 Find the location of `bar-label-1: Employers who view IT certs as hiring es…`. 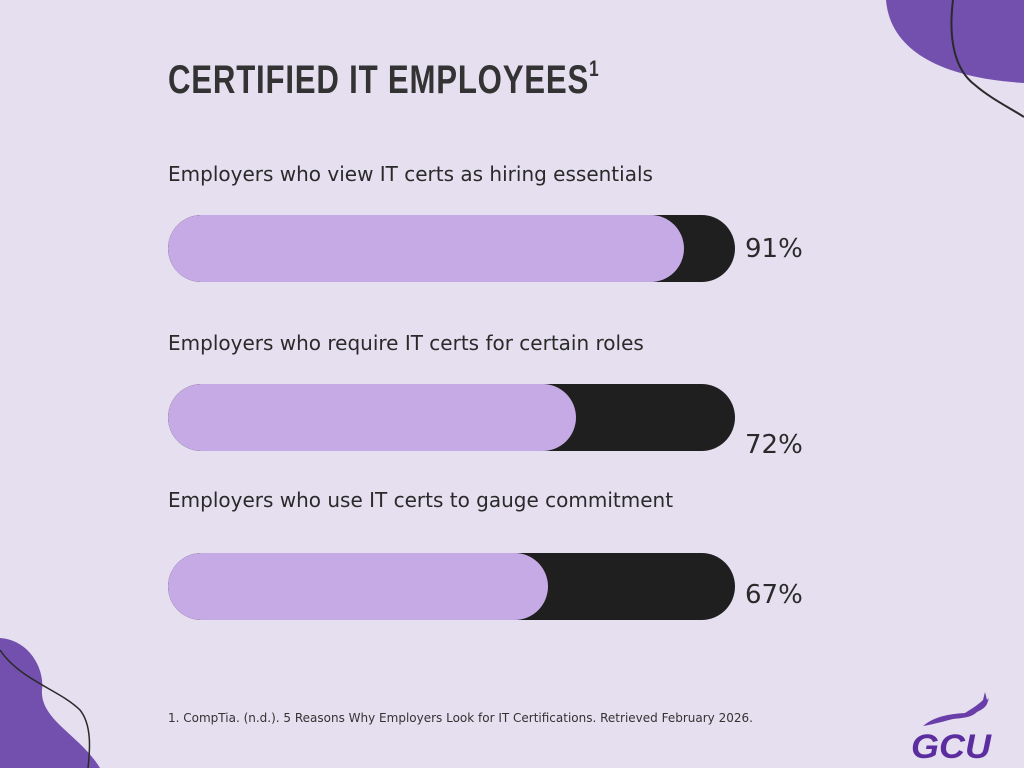

bar-label-1: Employers who view IT certs as hiring es… is located at coordinates (410, 174).